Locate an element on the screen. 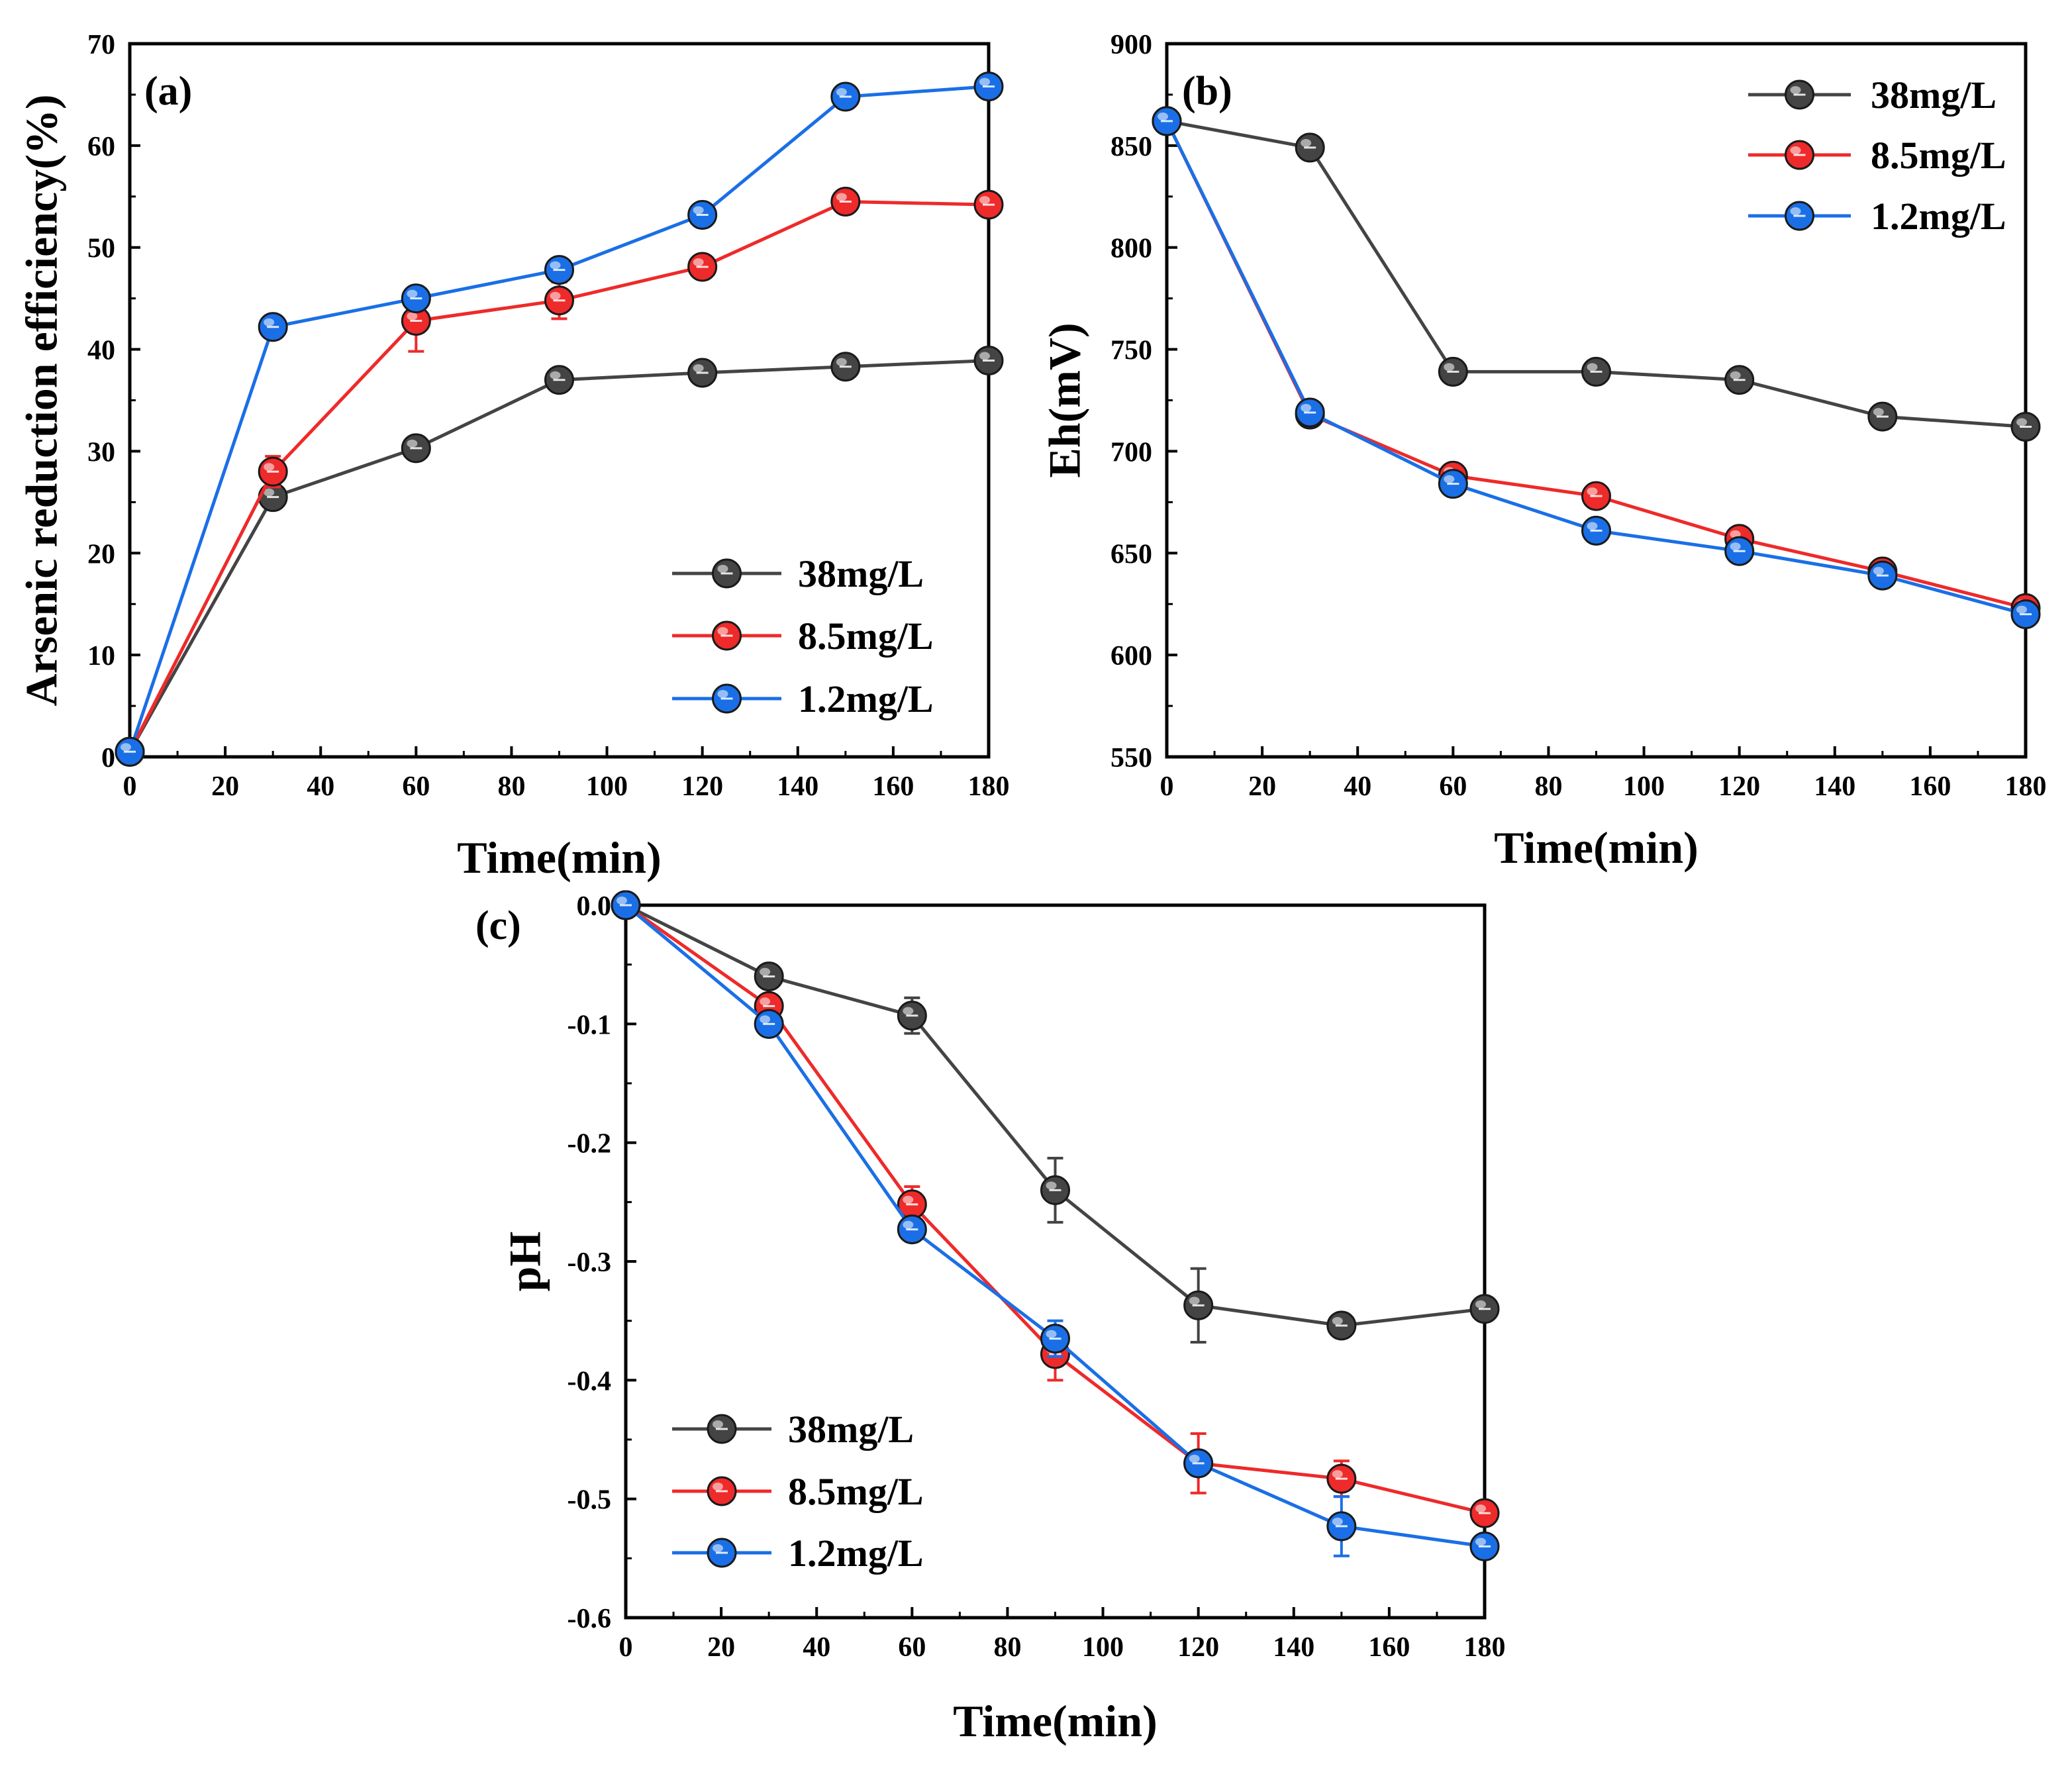 This screenshot has width=2072, height=1766. series-line is located at coordinates (1054, 1115).